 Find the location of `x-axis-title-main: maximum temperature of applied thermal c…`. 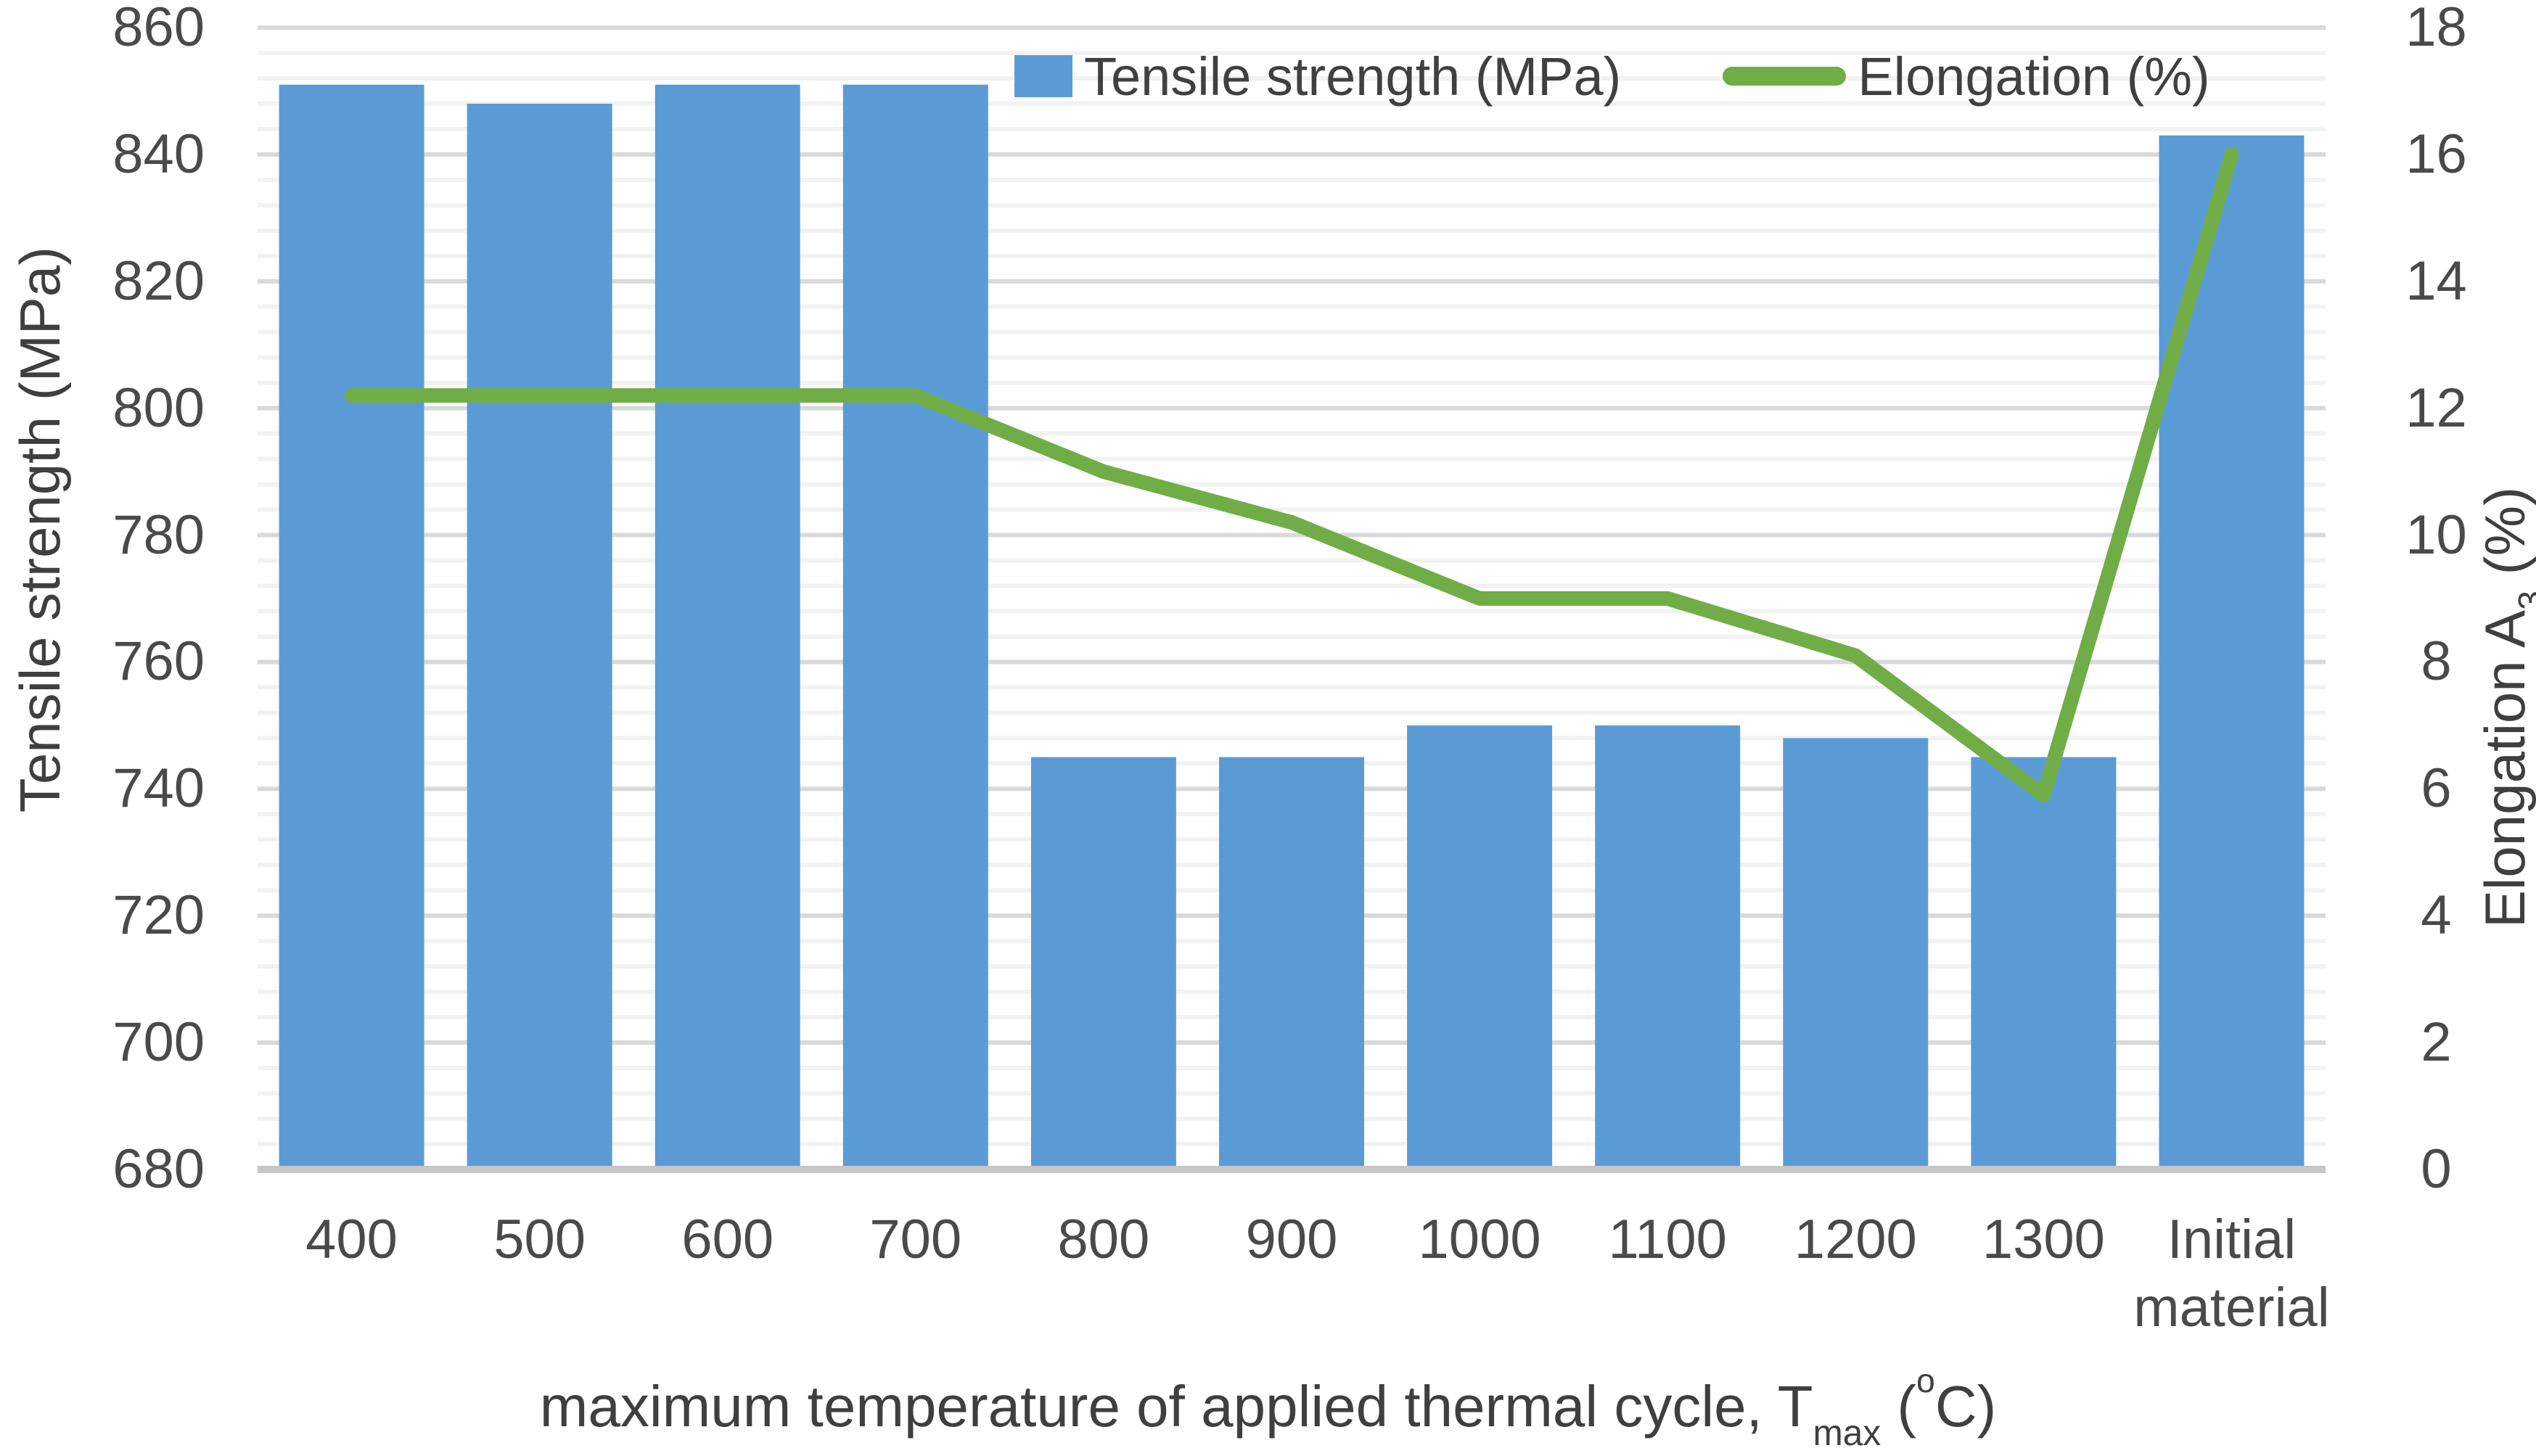

x-axis-title-main: maximum temperature of applied thermal c… is located at coordinates (1176, 1406).